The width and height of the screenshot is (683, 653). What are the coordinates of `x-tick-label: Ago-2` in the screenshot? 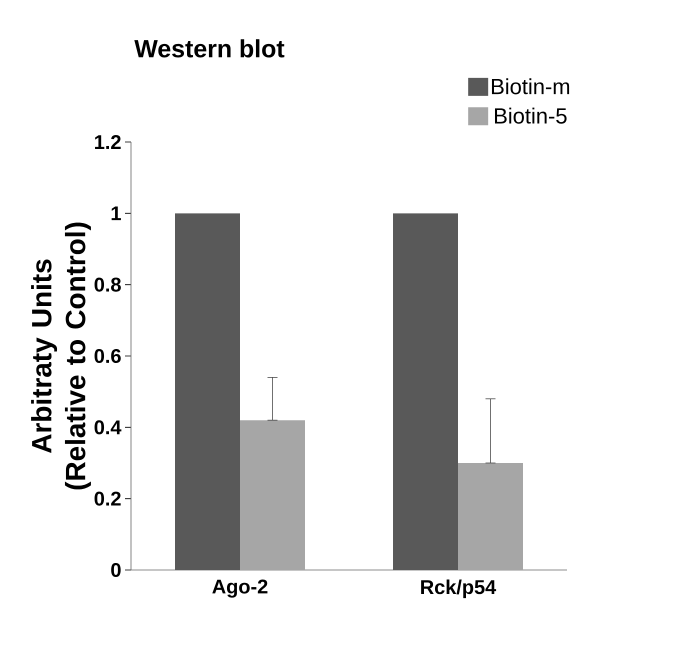 It's located at (240, 589).